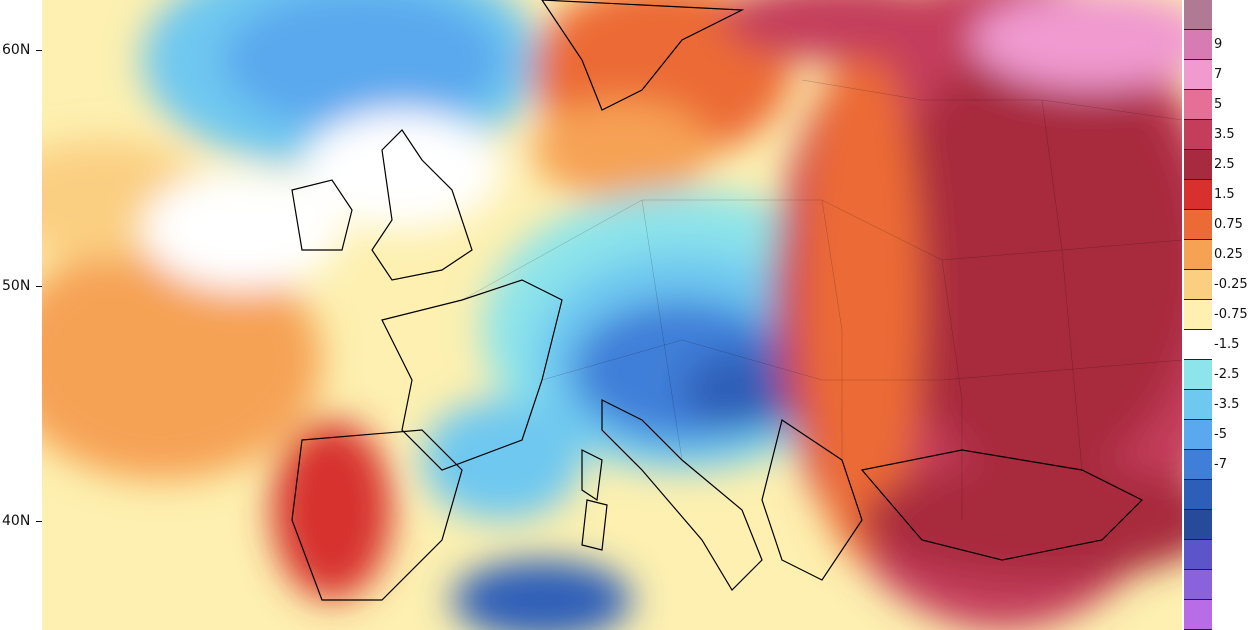 The height and width of the screenshot is (630, 1250). I want to click on colorbar-label: 5, so click(1218, 104).